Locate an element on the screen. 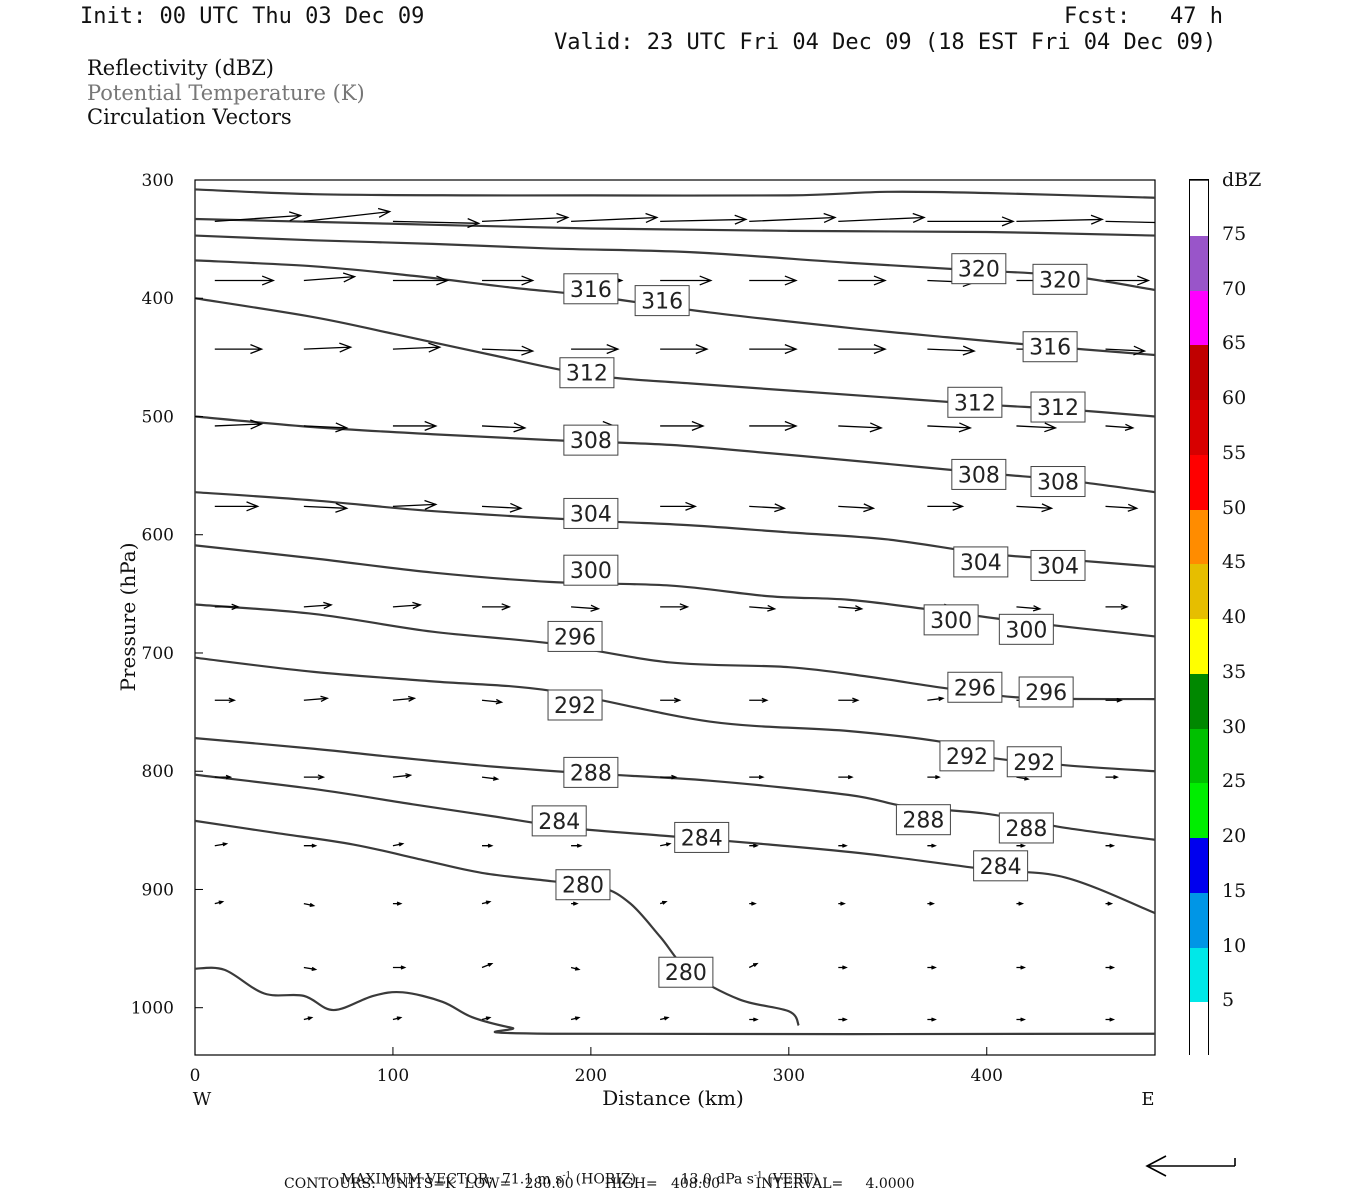 The image size is (1350, 1200). contour-label: 320 is located at coordinates (979, 270).